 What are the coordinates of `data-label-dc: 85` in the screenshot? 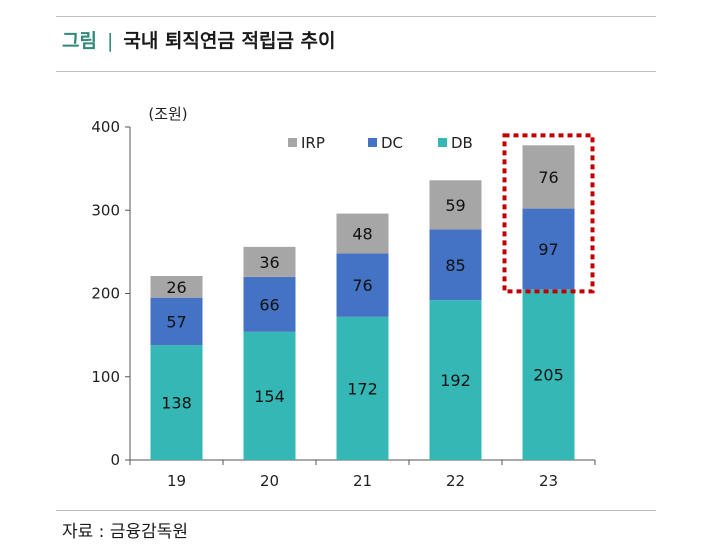 It's located at (455, 265).